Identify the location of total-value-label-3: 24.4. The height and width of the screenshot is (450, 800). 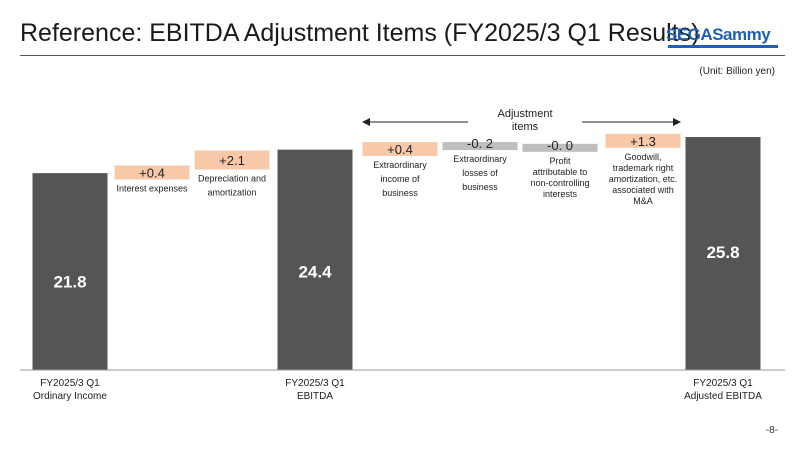
(315, 271).